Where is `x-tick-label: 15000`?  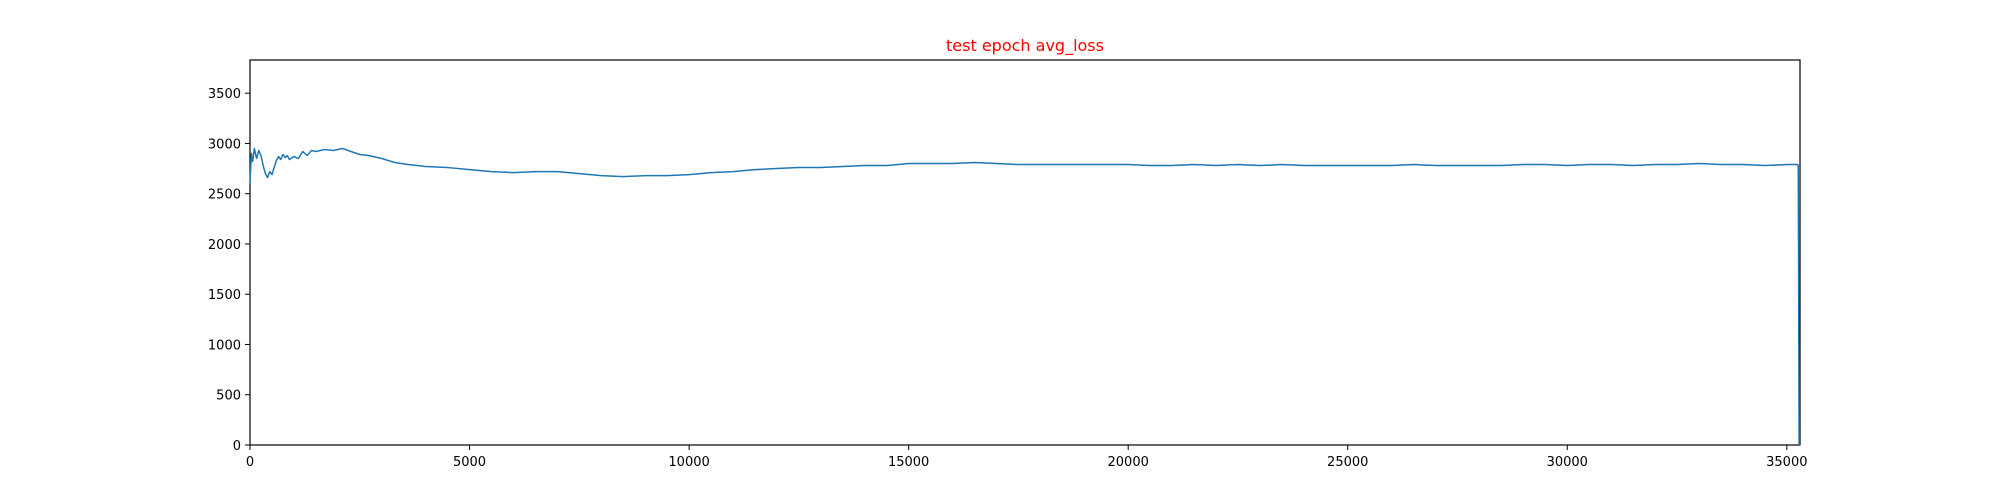
x-tick-label: 15000 is located at coordinates (908, 462).